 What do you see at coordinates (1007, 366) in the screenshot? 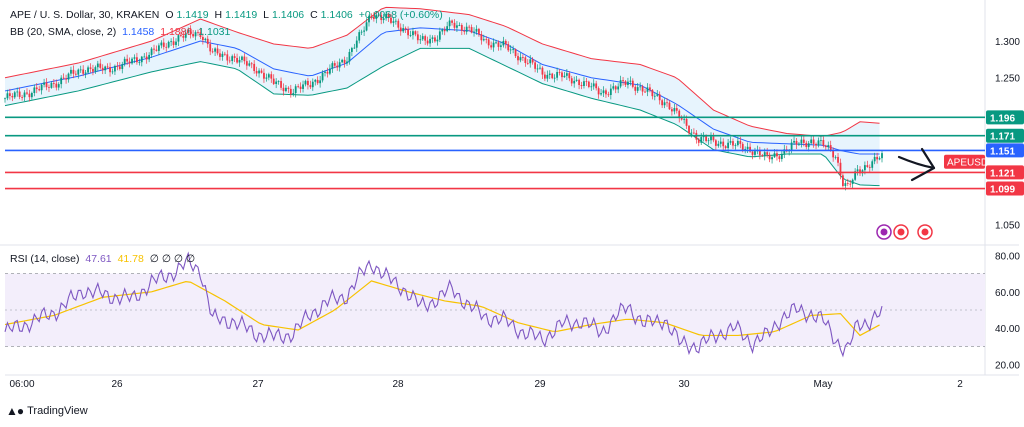
I see `rsi-axis-tick: 20.00` at bounding box center [1007, 366].